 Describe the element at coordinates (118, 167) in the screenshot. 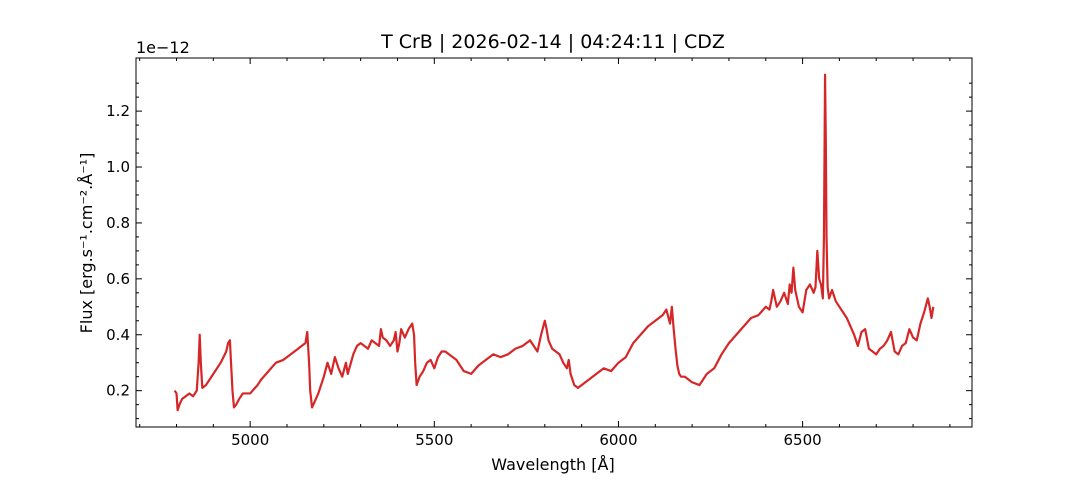

I see `y-tick-label: 1.0` at that location.